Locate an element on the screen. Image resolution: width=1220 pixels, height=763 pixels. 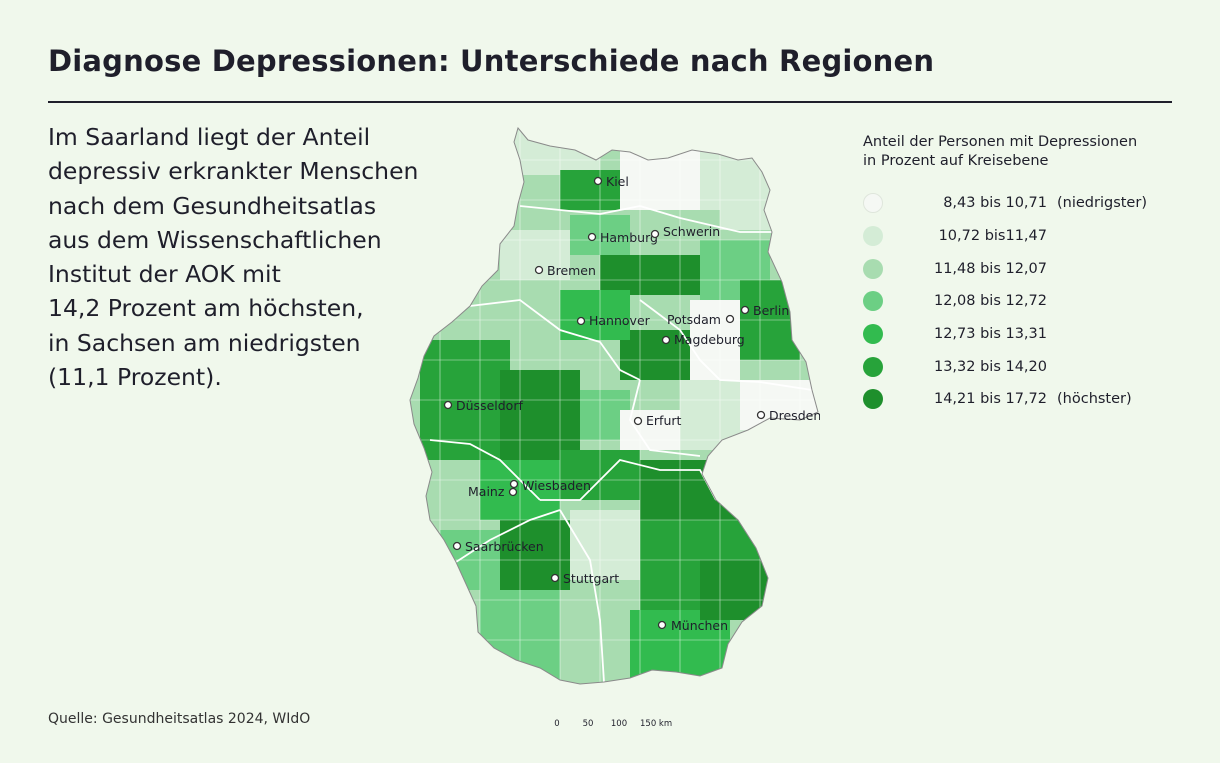
city-label: Erfurt is located at coordinates (663, 420).